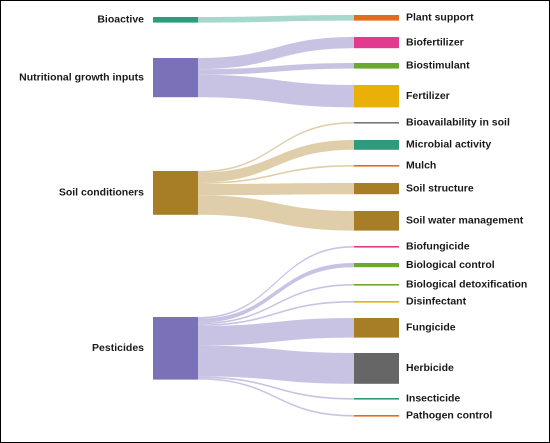  I want to click on link-pesticides-to-bio_control, so click(276, 293).